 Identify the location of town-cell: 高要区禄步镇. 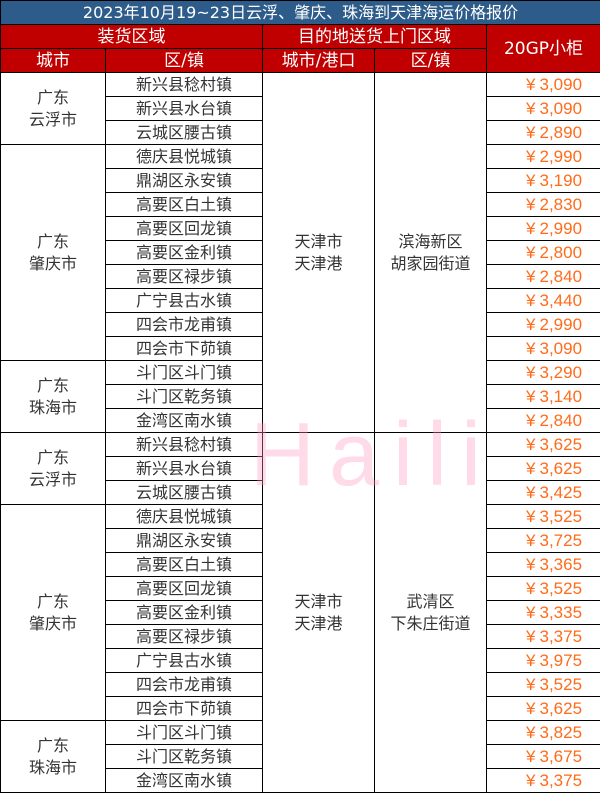
(184, 276).